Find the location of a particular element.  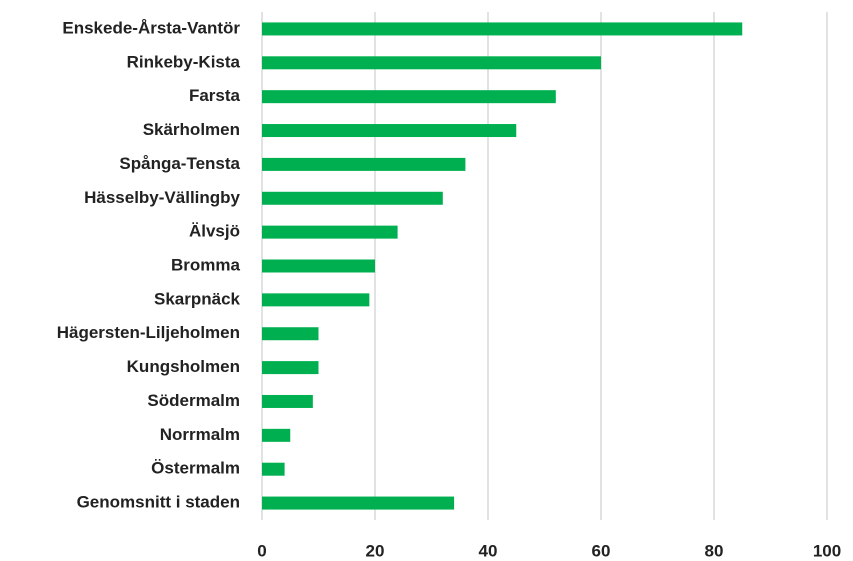

y-tick-label: Älvsjö is located at coordinates (214, 231).